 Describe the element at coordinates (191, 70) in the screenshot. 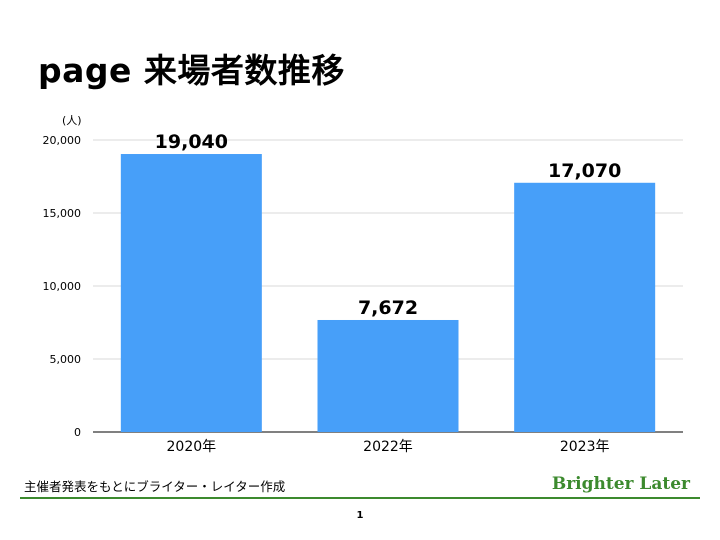

I see `slide-title: page 来場者数推移` at that location.